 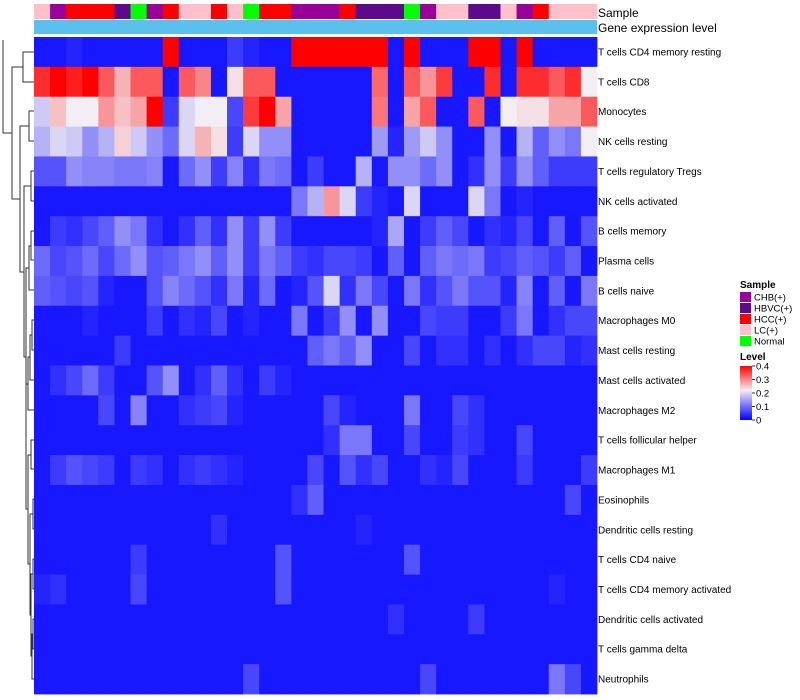 What do you see at coordinates (637, 560) in the screenshot?
I see `row-label: T cells CD4 naive` at bounding box center [637, 560].